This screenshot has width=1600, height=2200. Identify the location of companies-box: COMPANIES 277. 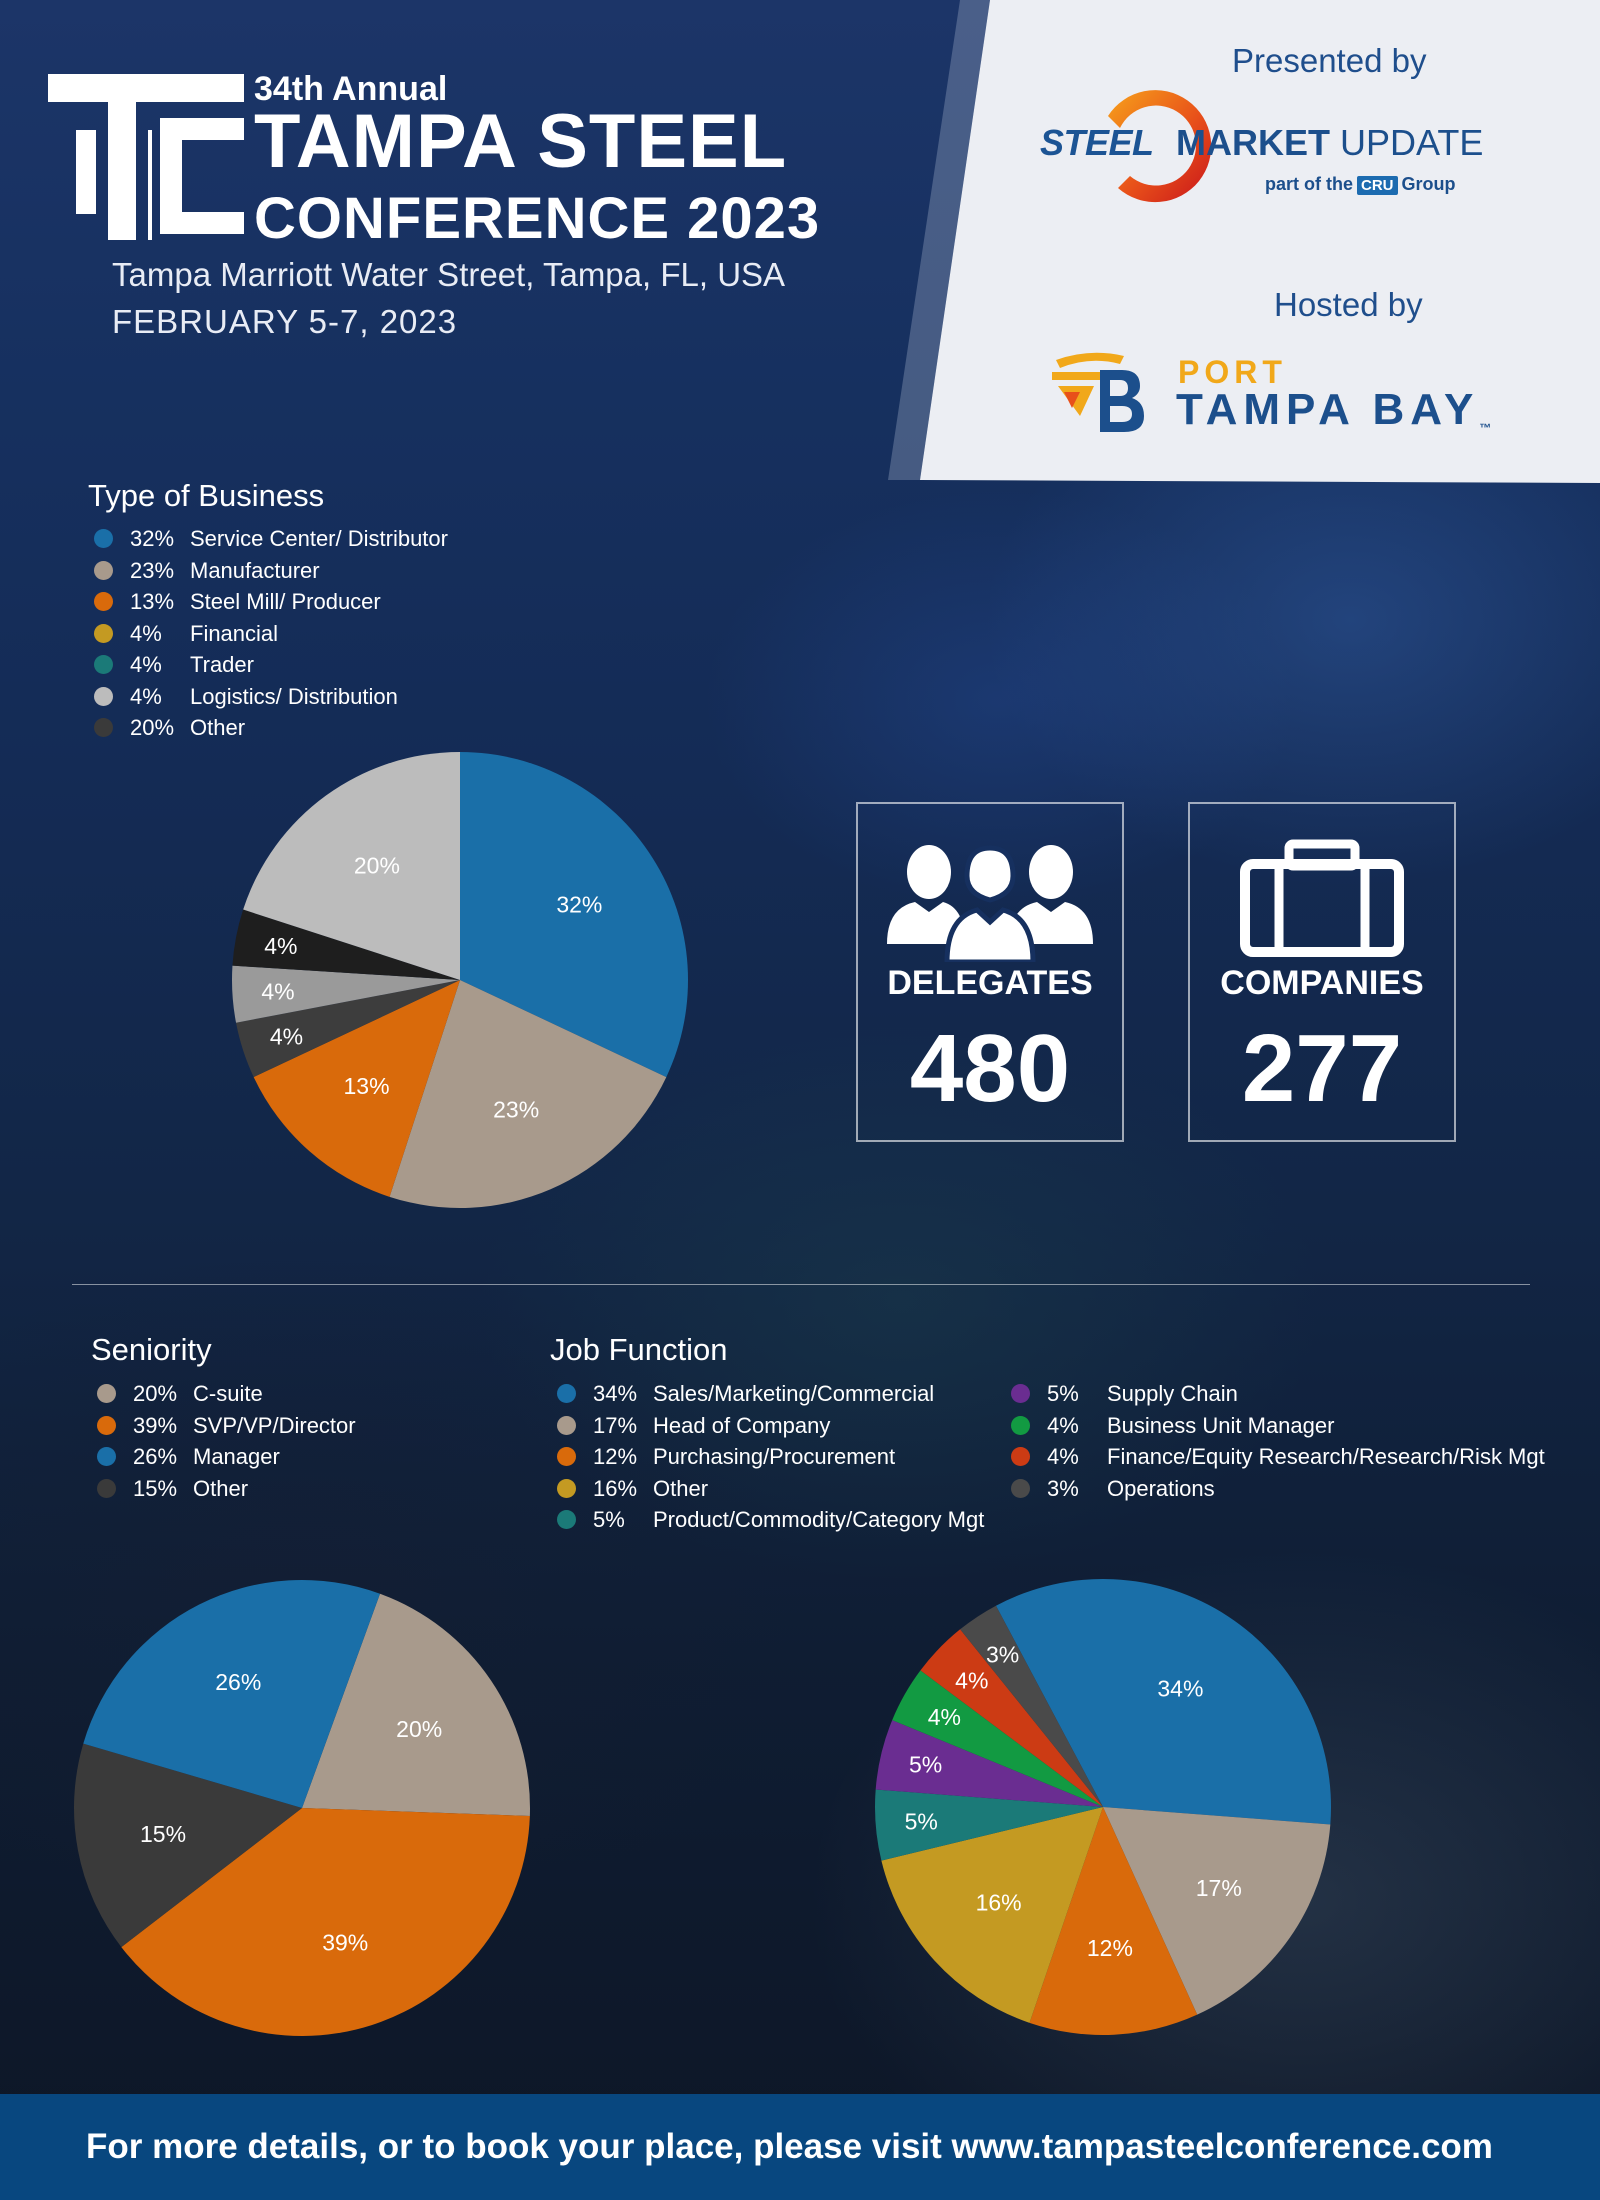
(1322, 972).